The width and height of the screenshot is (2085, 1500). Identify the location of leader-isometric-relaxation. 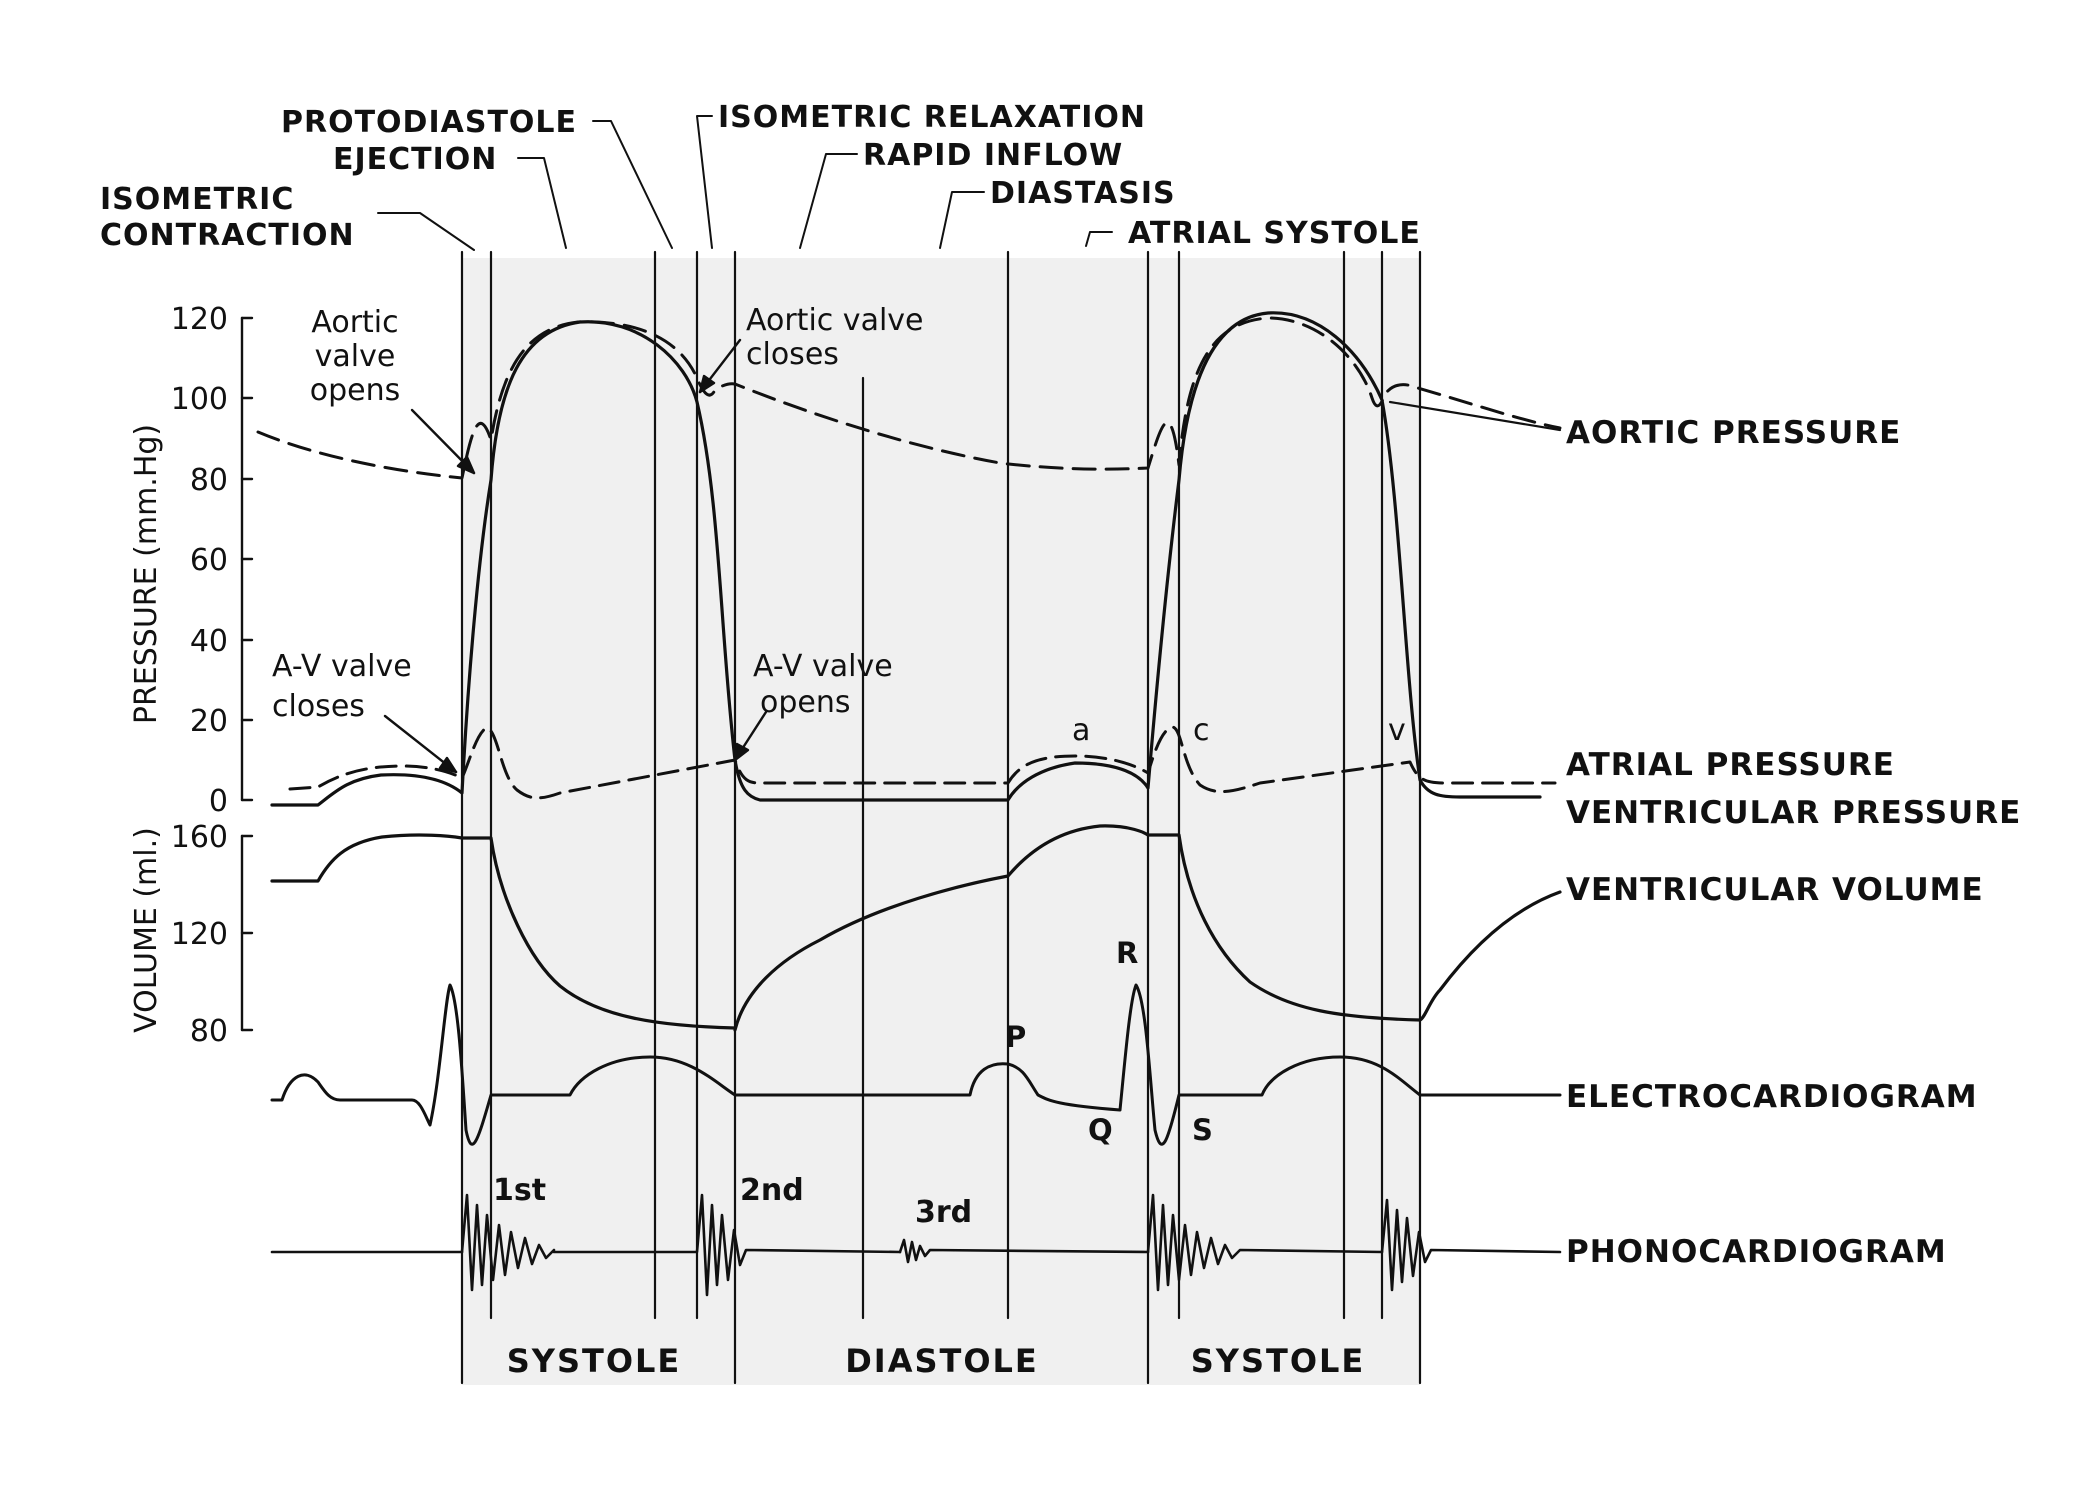
(704, 182).